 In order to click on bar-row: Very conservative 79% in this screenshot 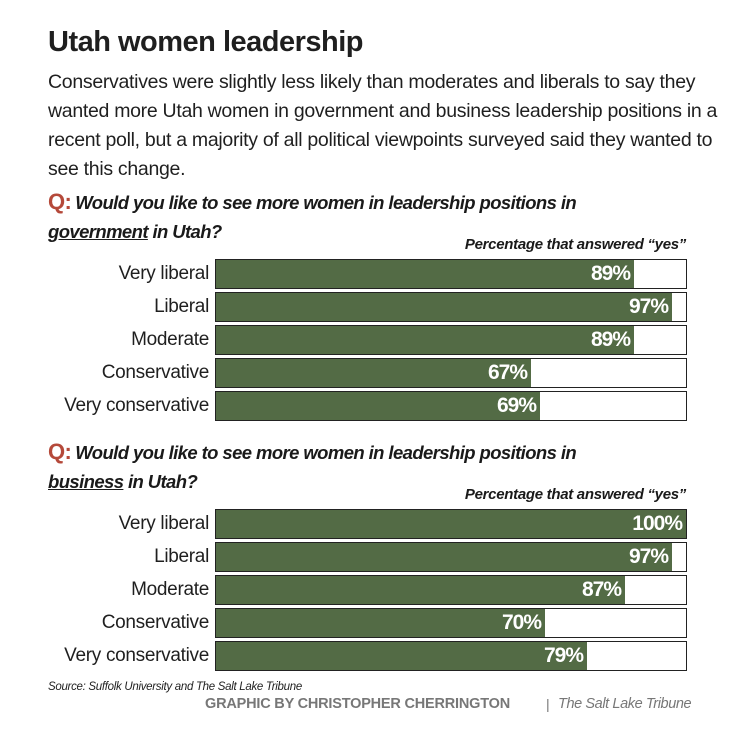, I will do `click(375, 656)`.